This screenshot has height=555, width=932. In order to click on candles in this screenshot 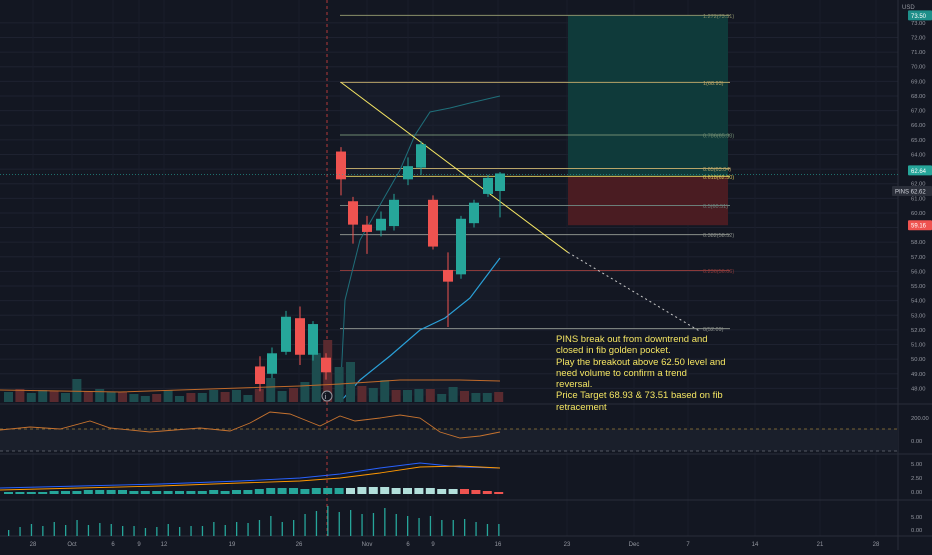, I will do `click(380, 266)`.